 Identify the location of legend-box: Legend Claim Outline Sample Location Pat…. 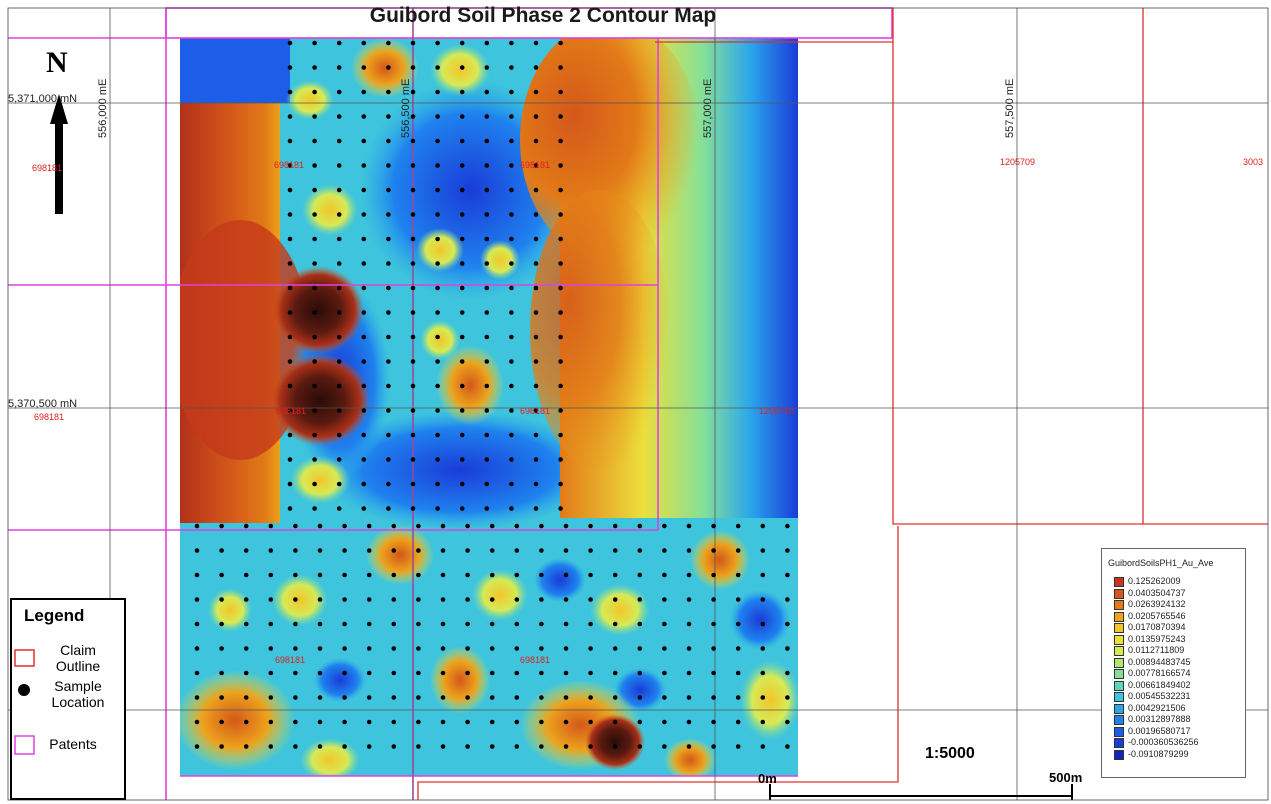
(68, 699).